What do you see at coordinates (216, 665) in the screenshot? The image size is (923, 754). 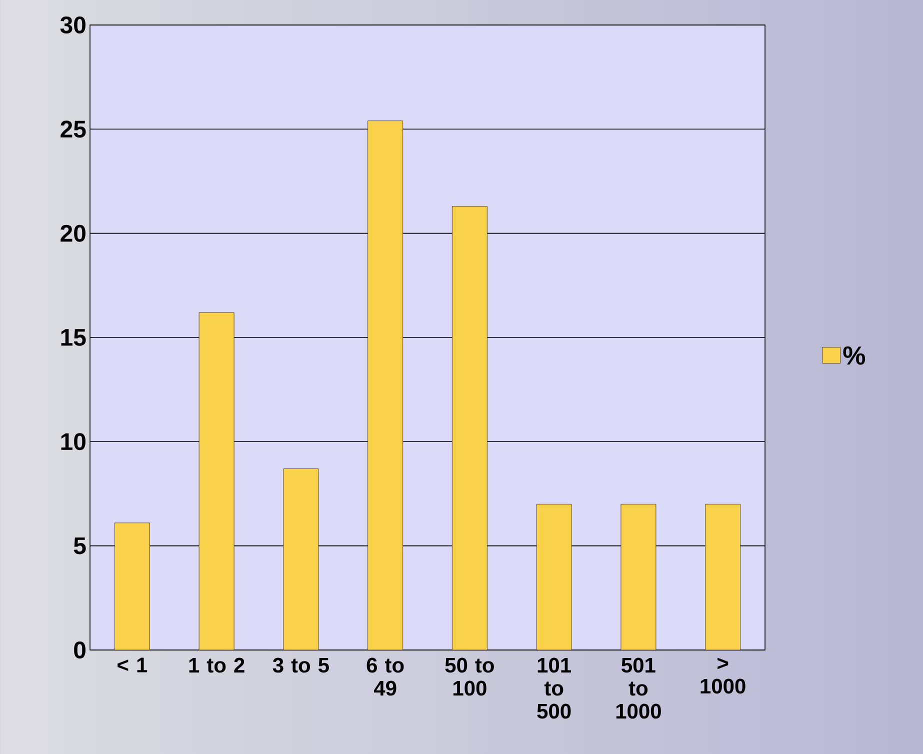 I see `x-tick-label: 1 to 2` at bounding box center [216, 665].